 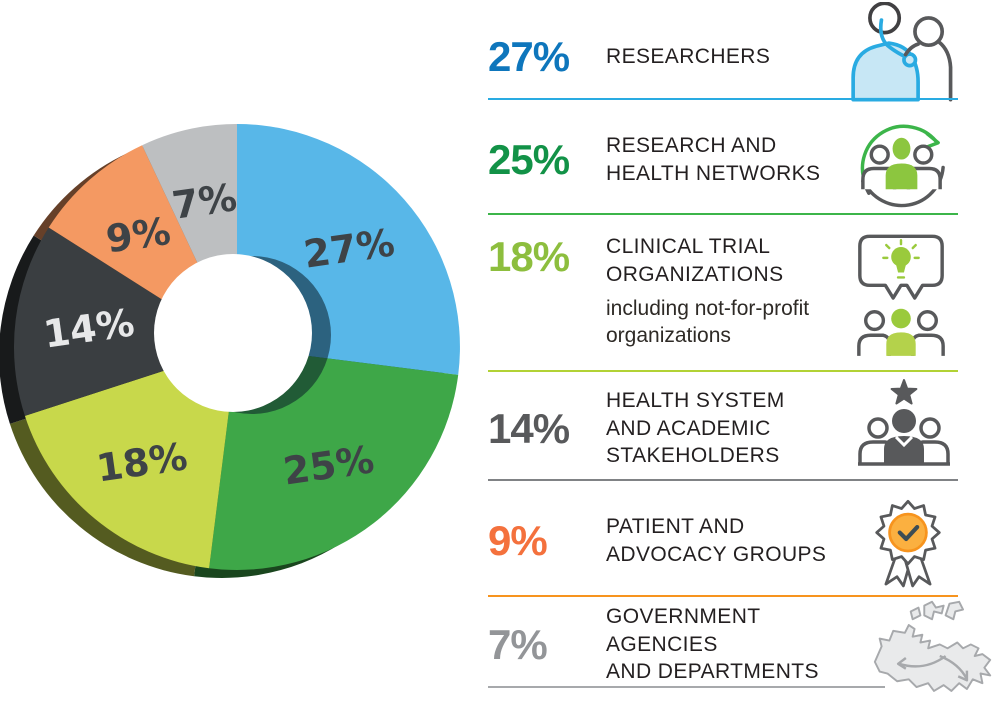 I want to click on legend-title: CLINICAL TRIAL ORGANIZATIONS, so click(x=695, y=260).